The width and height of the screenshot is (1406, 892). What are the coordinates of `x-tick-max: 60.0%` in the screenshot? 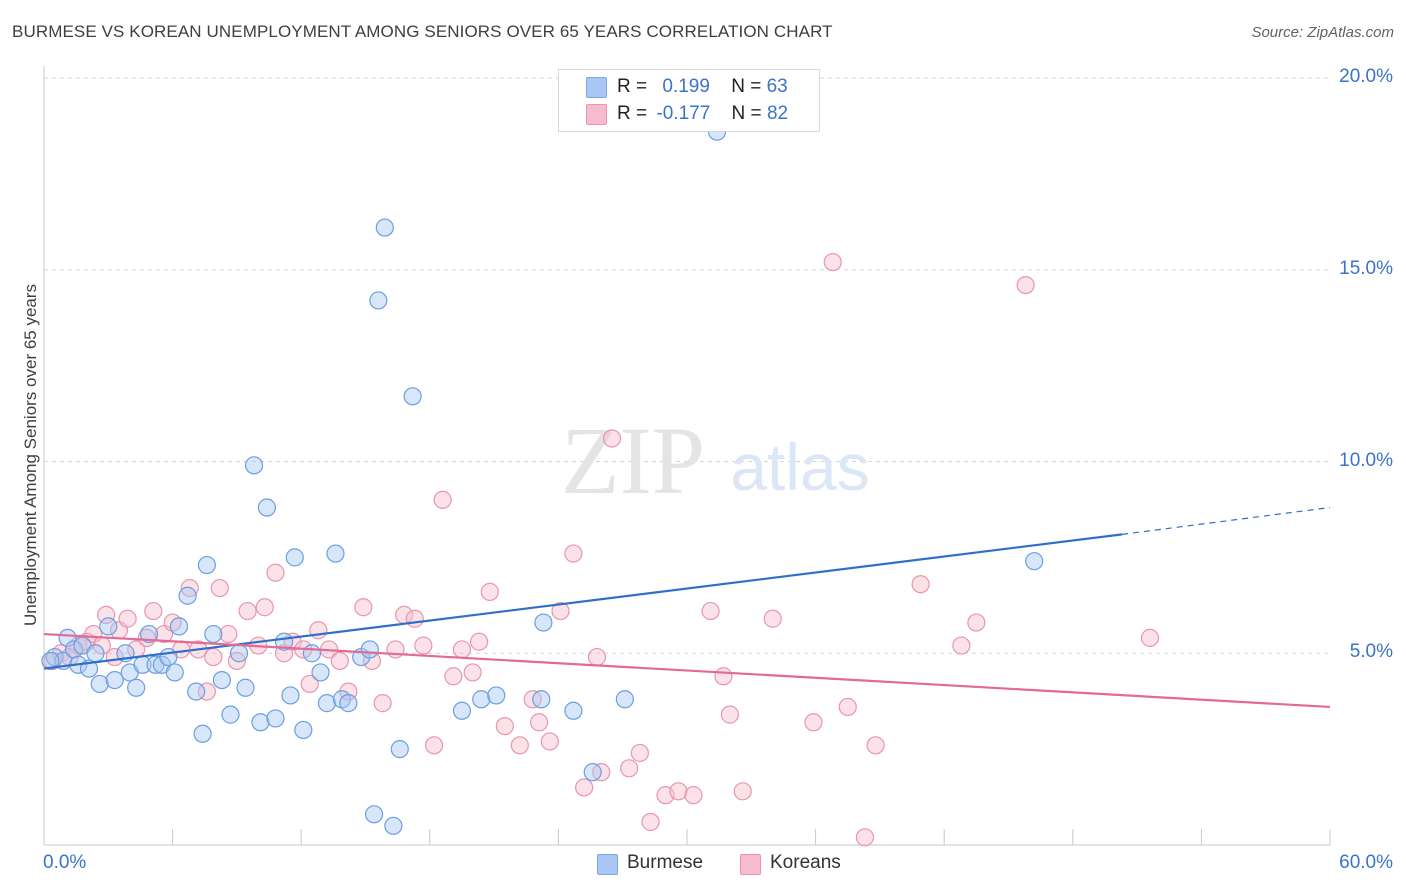 It's located at (1366, 862).